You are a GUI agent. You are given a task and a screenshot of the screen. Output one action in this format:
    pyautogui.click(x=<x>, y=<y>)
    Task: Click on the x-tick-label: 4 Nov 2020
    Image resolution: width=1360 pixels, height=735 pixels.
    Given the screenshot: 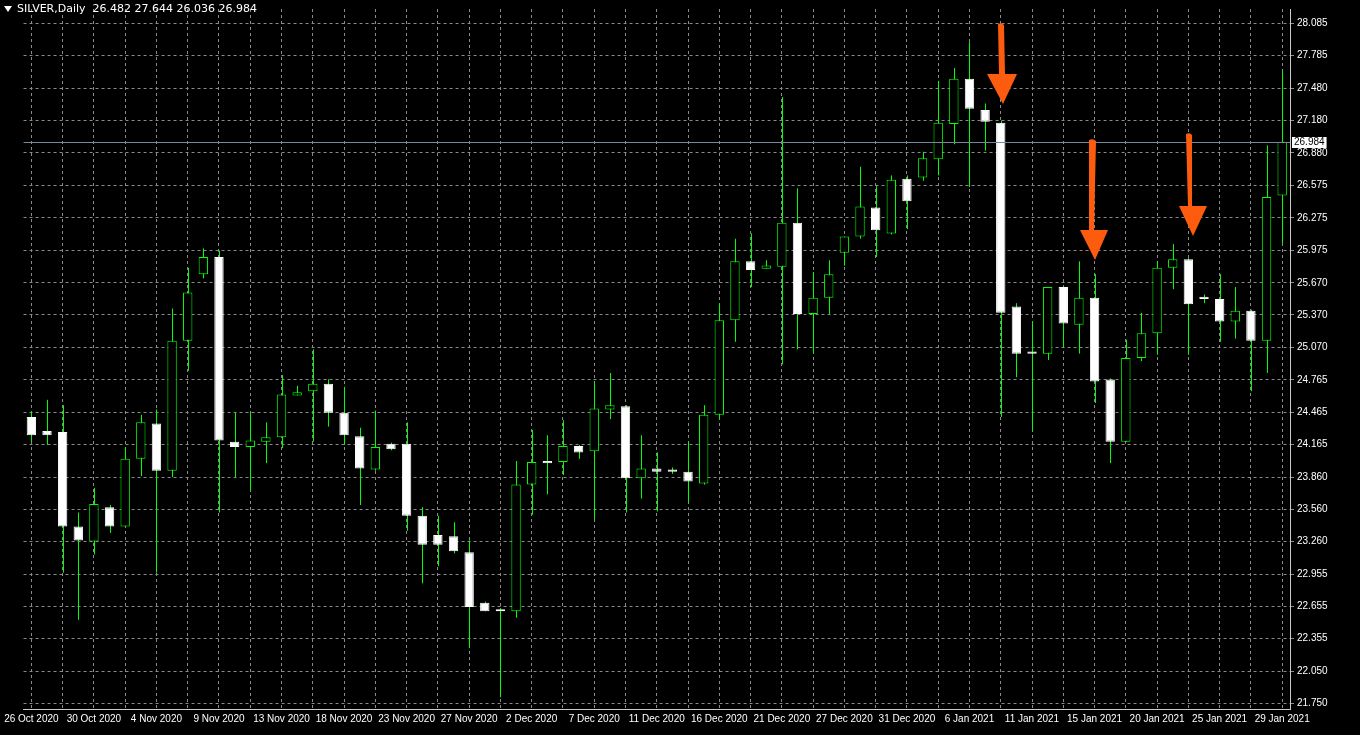 What is the action you would take?
    pyautogui.click(x=156, y=718)
    